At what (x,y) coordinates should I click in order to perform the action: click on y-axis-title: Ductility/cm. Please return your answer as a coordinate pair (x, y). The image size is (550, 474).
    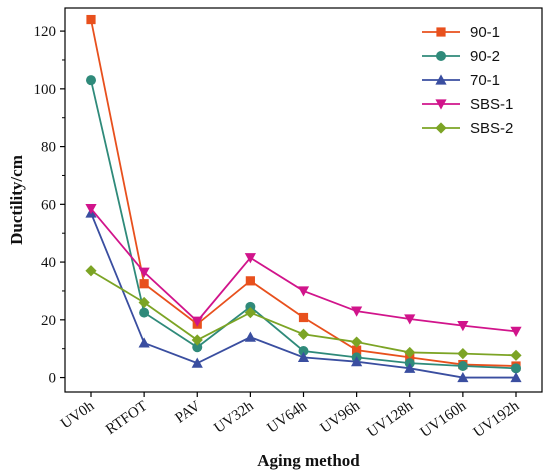
    Looking at the image, I should click on (16, 200).